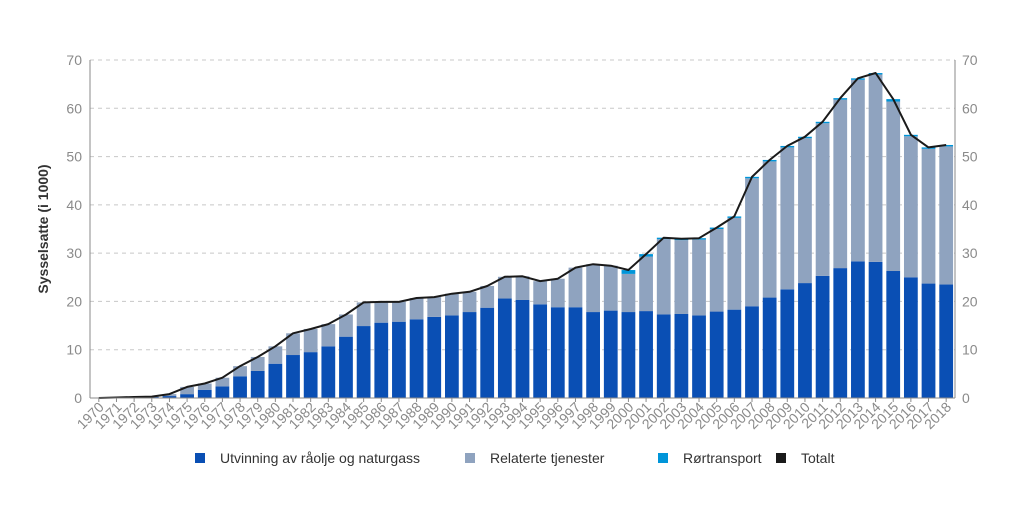  I want to click on bar-series1-2005, so click(717, 355).